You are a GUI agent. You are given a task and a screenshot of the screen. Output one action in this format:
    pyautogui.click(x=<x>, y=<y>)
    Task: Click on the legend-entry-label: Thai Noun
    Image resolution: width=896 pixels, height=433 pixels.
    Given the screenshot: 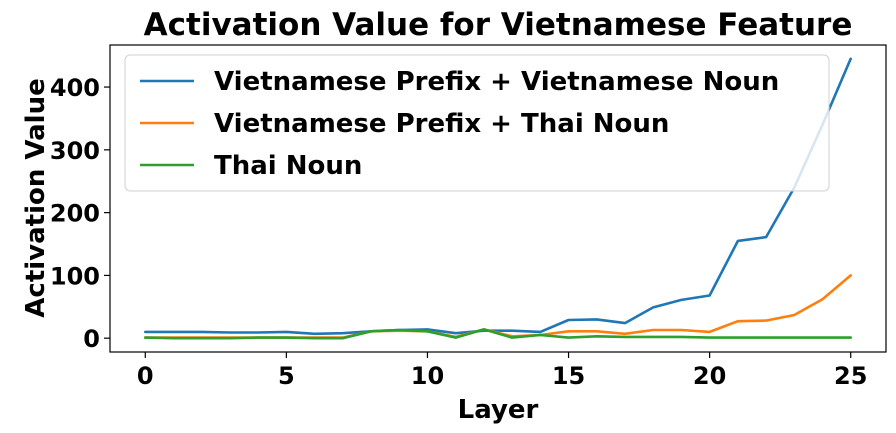 What is the action you would take?
    pyautogui.click(x=288, y=166)
    